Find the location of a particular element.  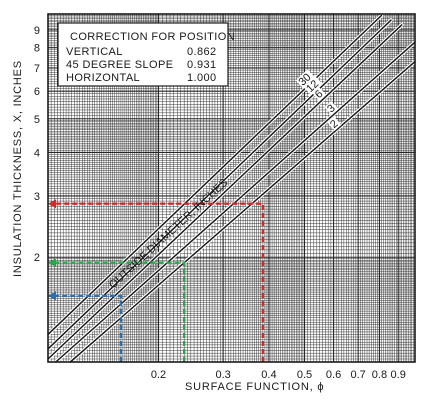

y-tick-label: 2 is located at coordinates (37, 258).